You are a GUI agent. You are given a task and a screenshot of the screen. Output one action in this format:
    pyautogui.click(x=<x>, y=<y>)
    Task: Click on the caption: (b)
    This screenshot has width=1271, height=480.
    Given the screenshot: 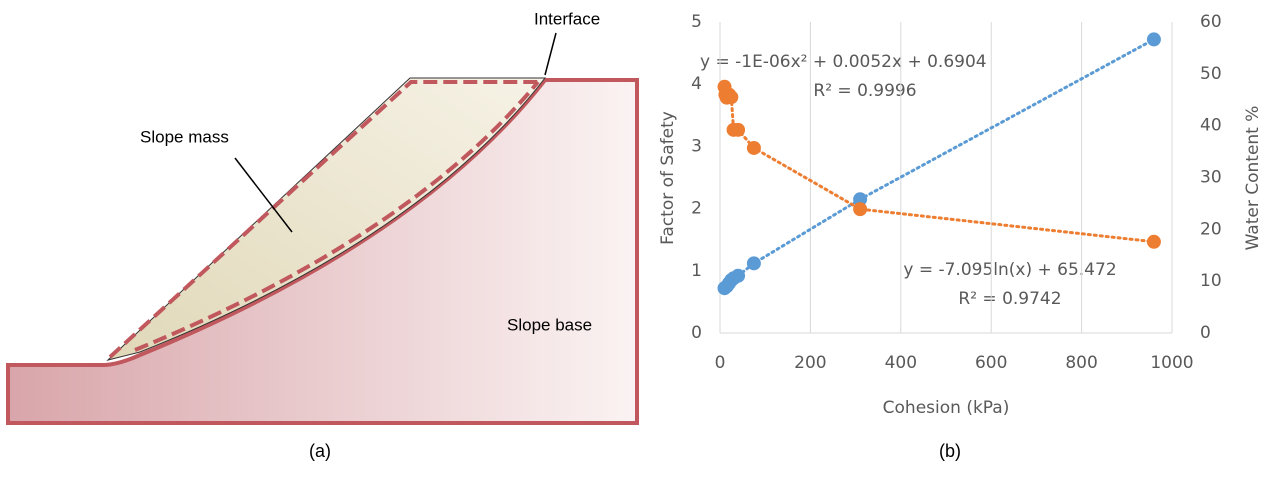 What is the action you would take?
    pyautogui.click(x=950, y=451)
    